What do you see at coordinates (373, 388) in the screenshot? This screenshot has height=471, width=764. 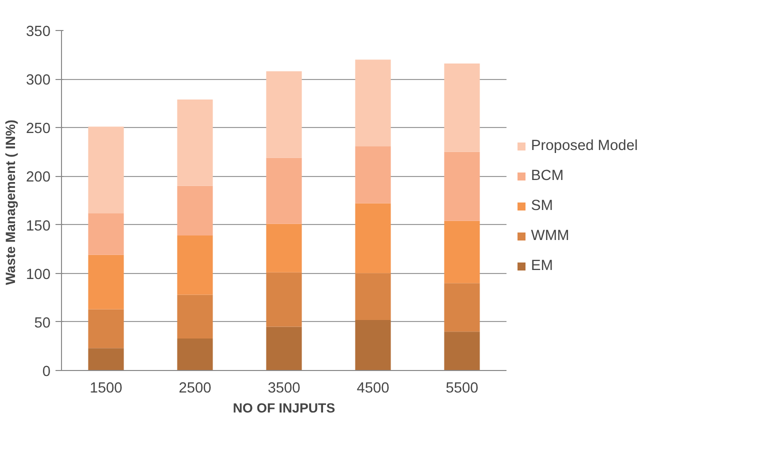 I see `x-tick-label: 4500` at bounding box center [373, 388].